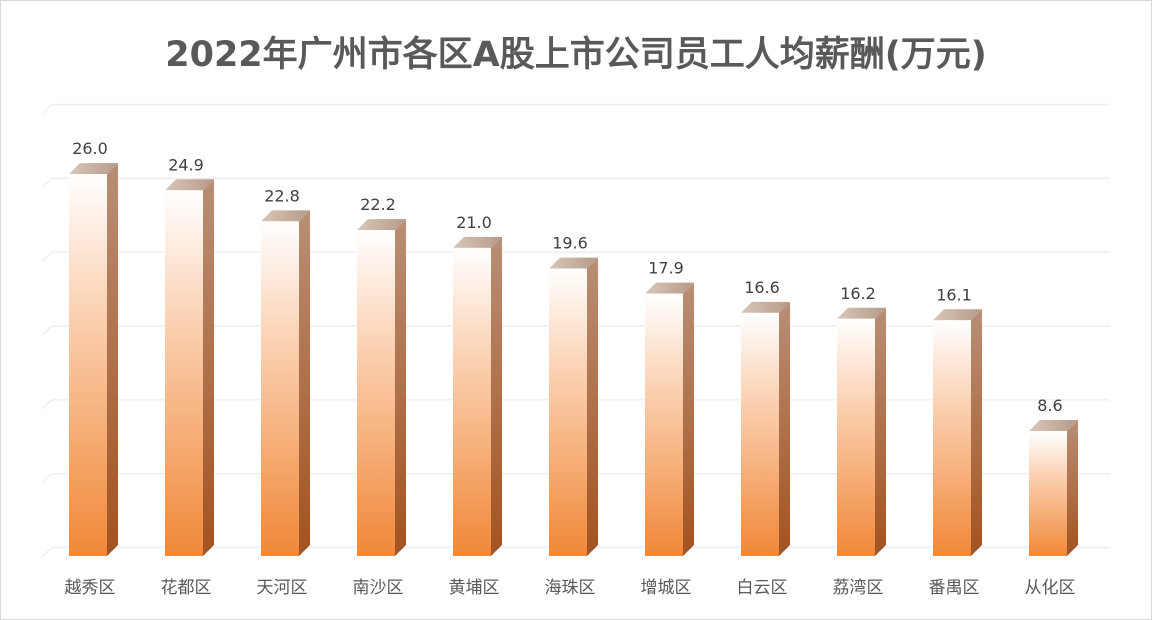 The height and width of the screenshot is (620, 1152). What do you see at coordinates (762, 588) in the screenshot?
I see `category-label: 白云区` at bounding box center [762, 588].